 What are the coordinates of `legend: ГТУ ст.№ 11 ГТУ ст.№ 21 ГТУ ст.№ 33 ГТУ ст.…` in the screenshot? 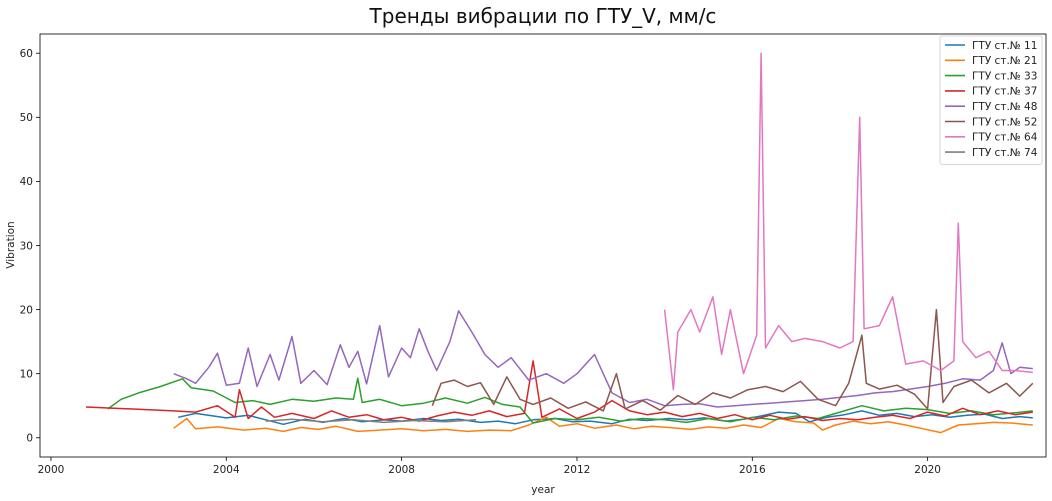 It's located at (991, 100).